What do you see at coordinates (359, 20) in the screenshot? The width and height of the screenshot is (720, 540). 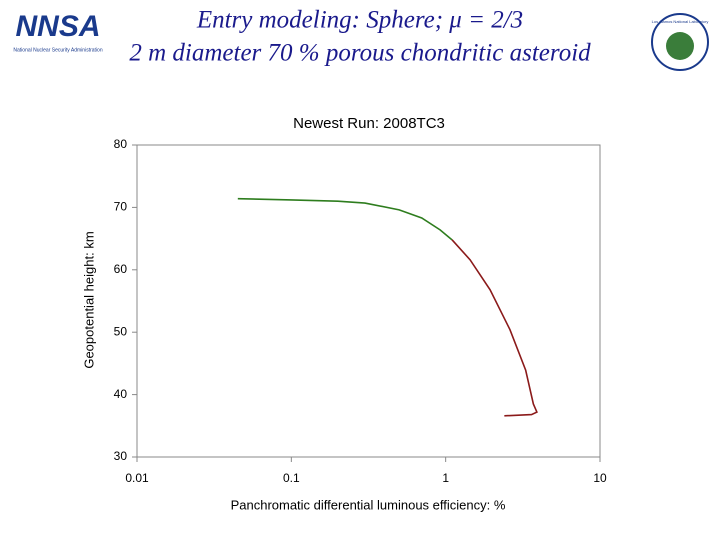 I see `slide-title: Entry modeling: Sphere; μ = 2/3` at bounding box center [359, 20].